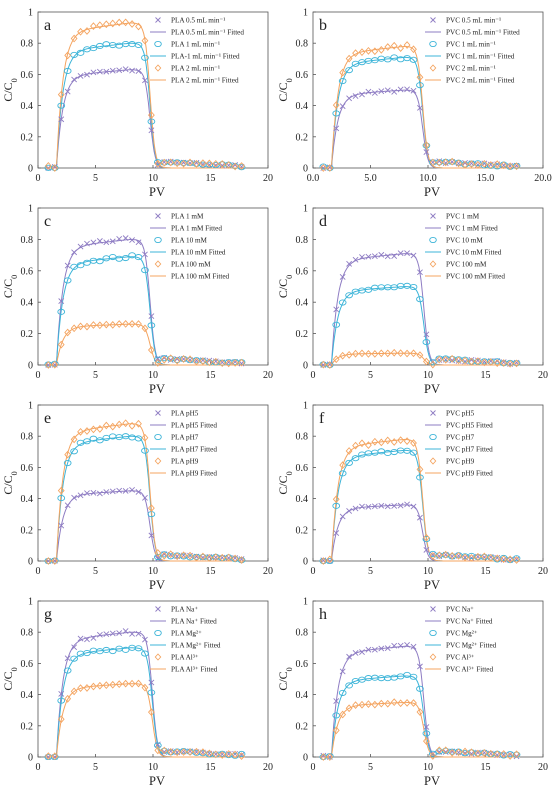  What do you see at coordinates (158, 657) in the screenshot?
I see `legend-diamond-marker` at bounding box center [158, 657].